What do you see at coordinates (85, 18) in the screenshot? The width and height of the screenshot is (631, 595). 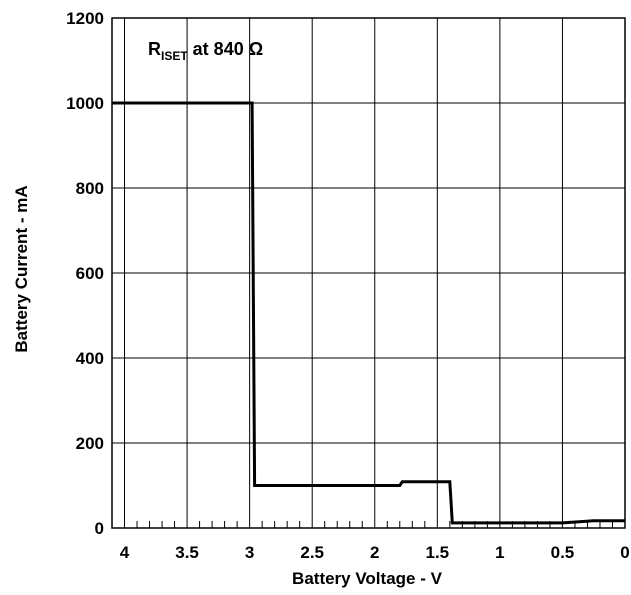 I see `y-tick-label: 1200` at bounding box center [85, 18].